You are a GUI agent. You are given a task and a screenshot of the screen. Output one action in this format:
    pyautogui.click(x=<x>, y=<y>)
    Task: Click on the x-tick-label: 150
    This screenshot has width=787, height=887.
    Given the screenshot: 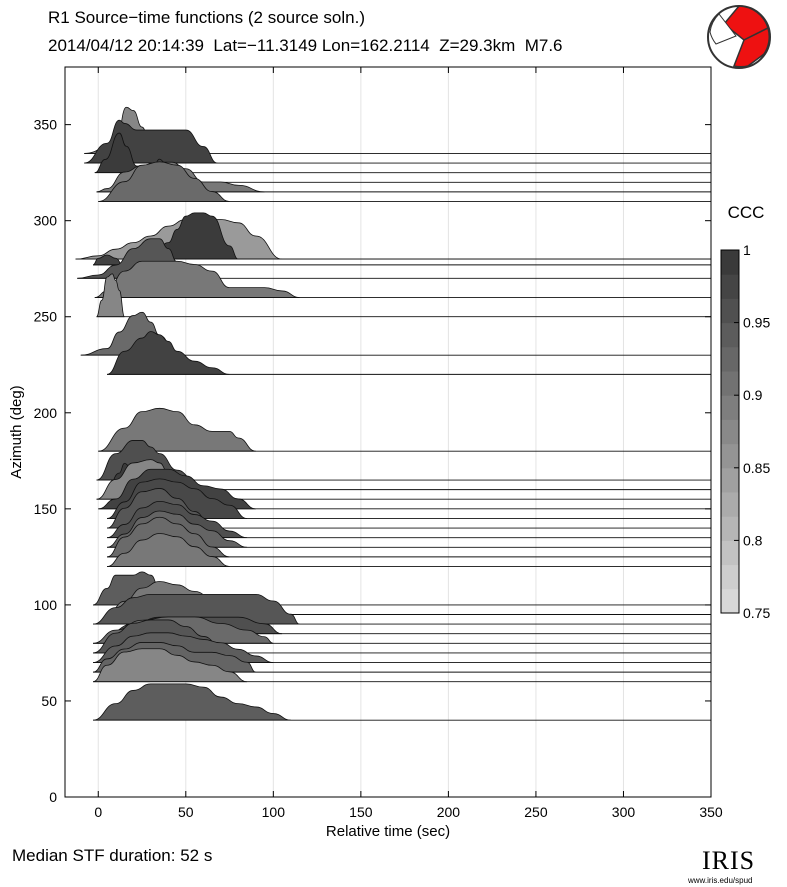 What is the action you would take?
    pyautogui.click(x=361, y=812)
    